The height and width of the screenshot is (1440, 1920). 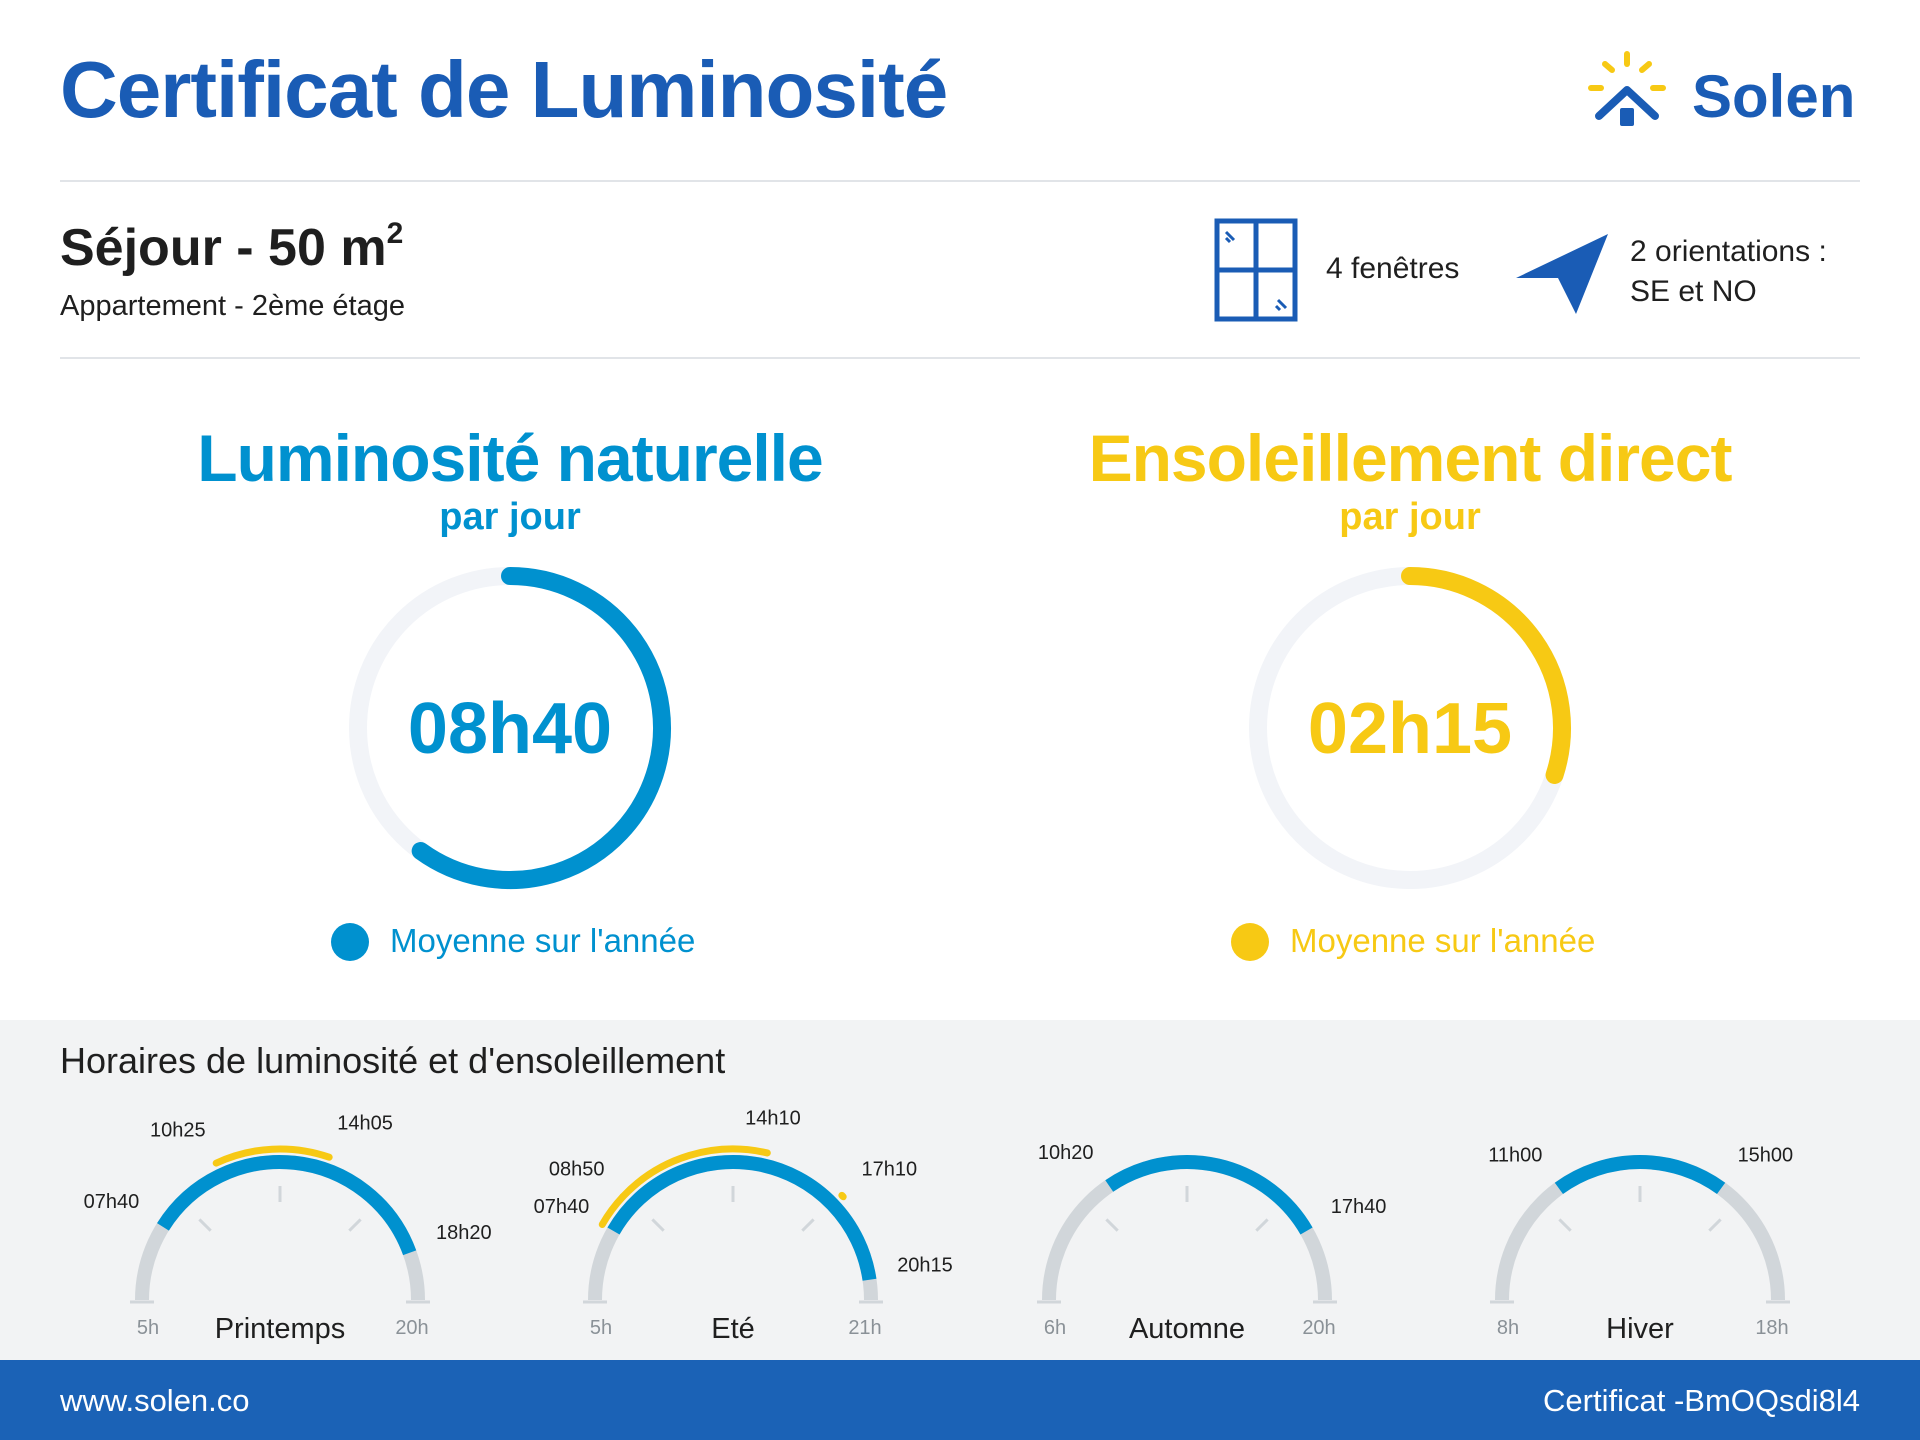 I want to click on sun-icon, so click(x=1627, y=71).